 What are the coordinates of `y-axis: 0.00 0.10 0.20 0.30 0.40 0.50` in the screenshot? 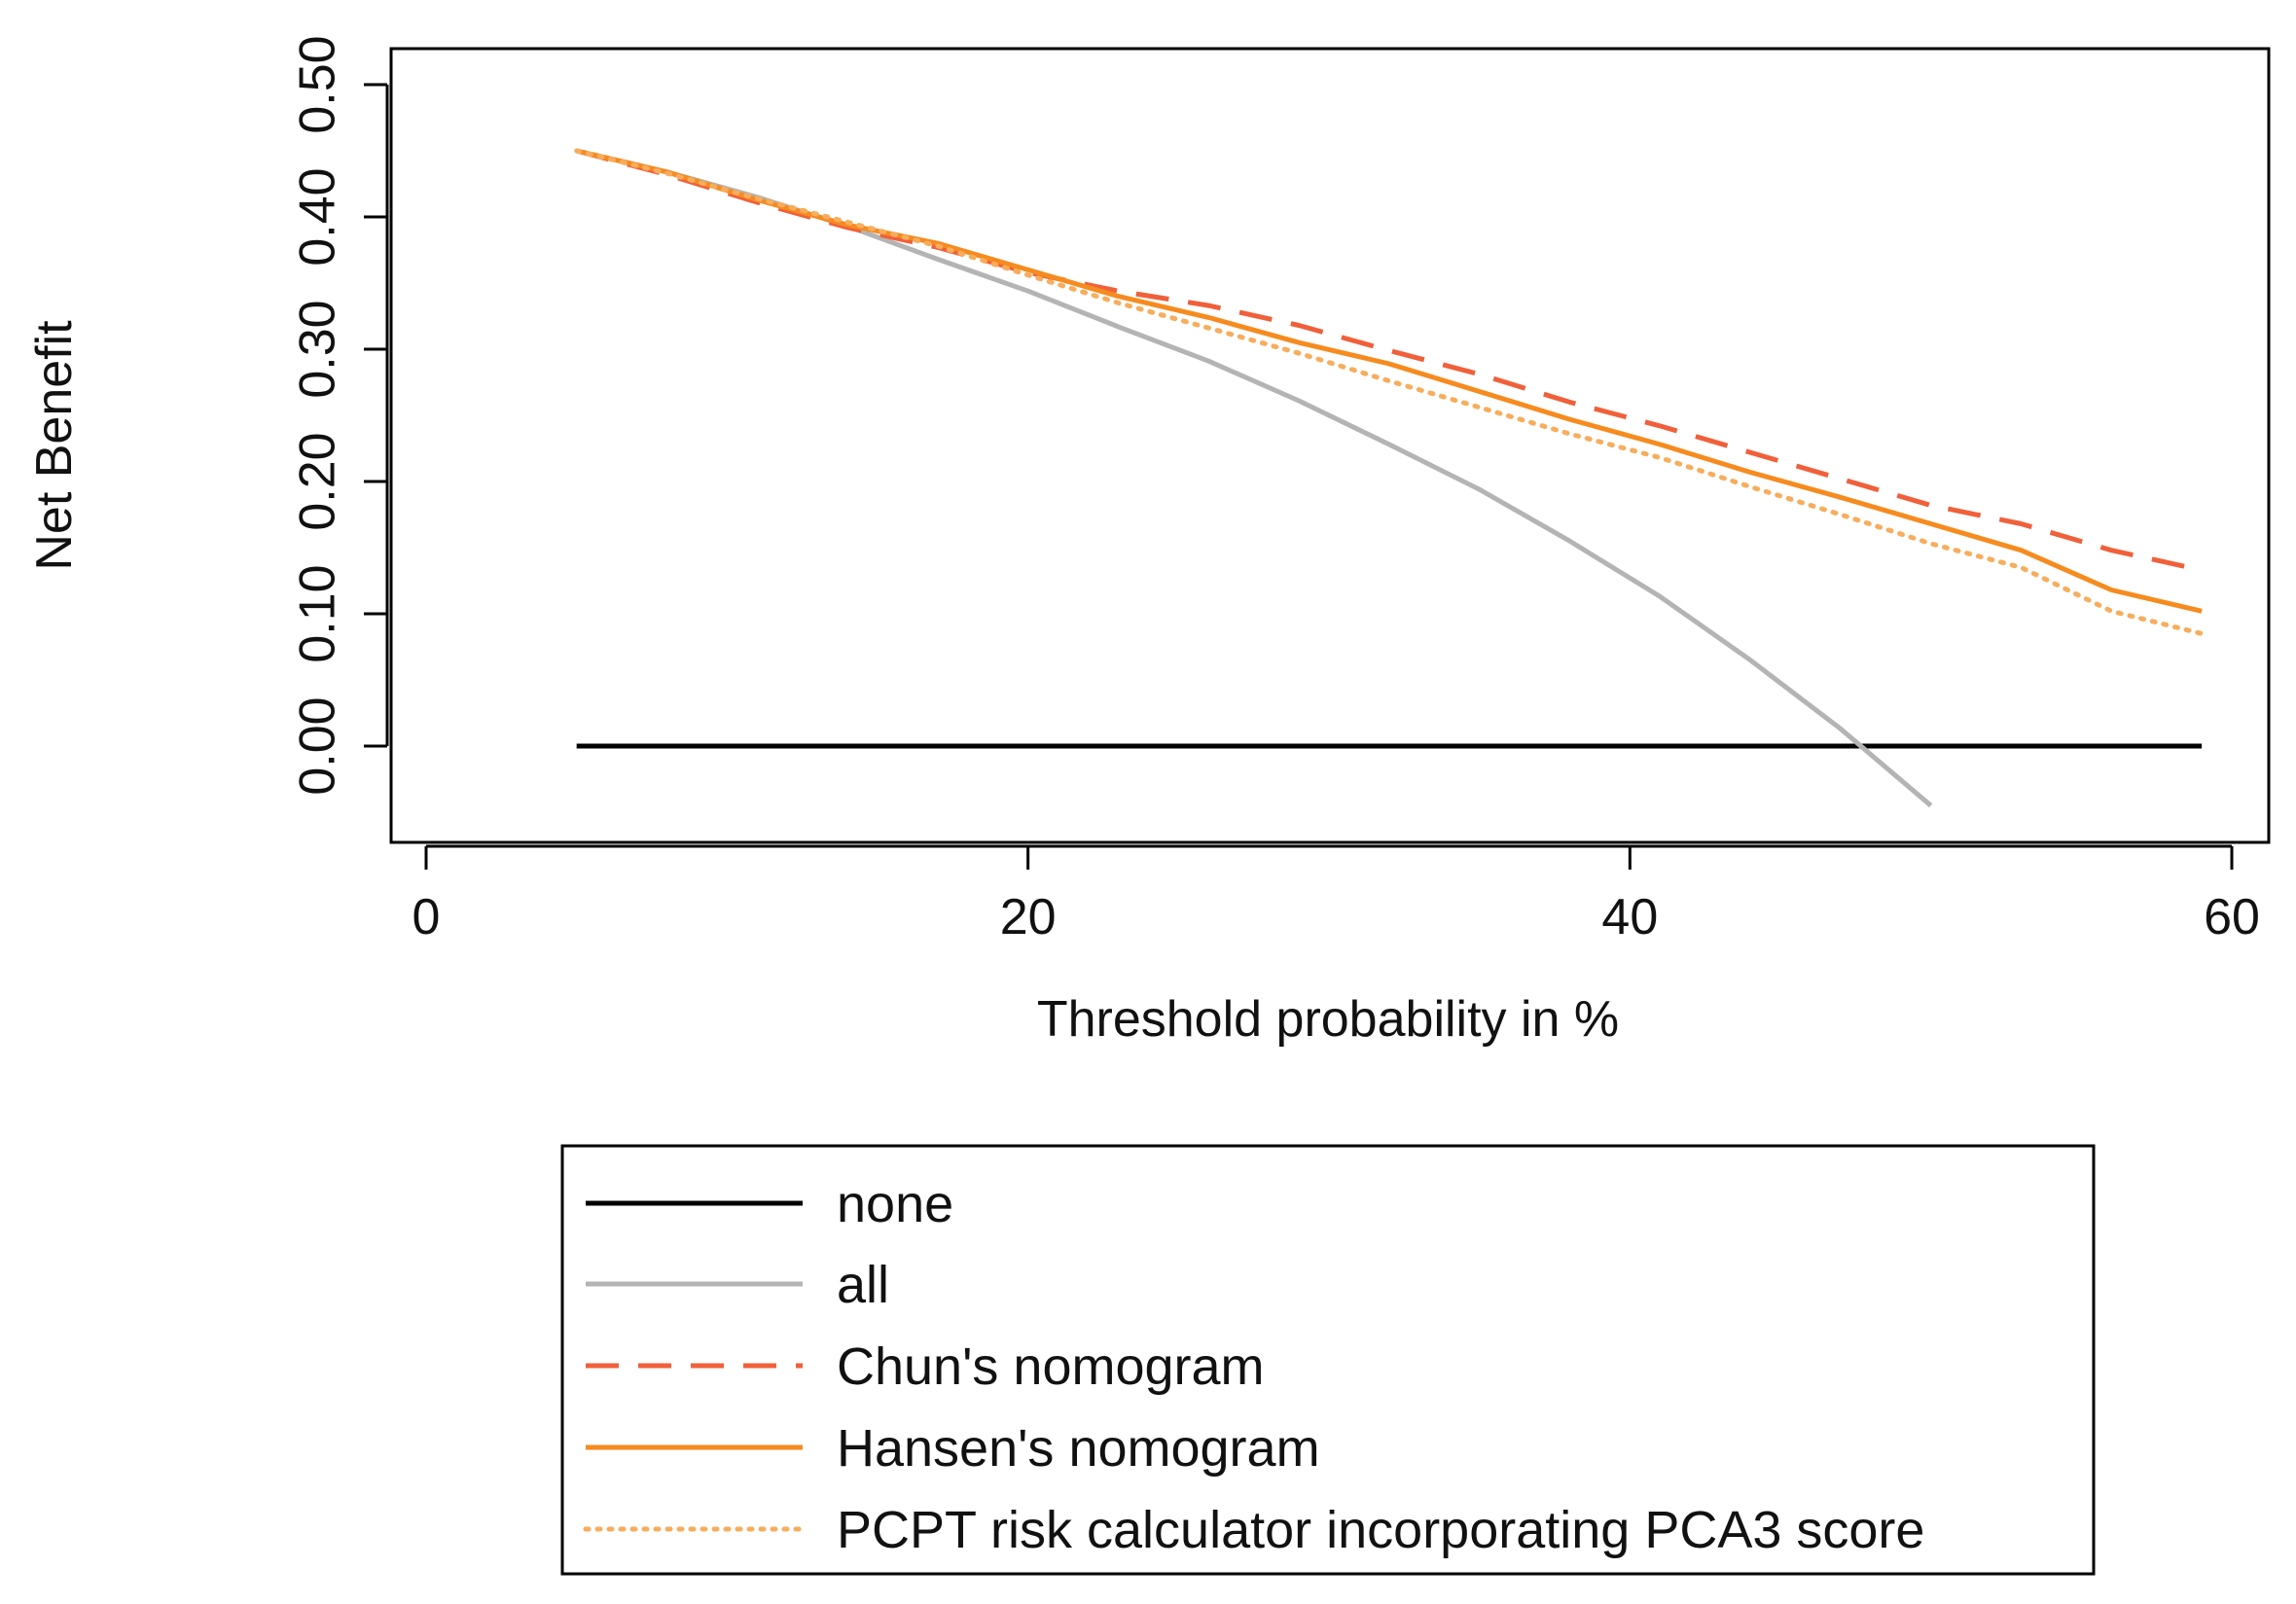 It's located at (339, 415).